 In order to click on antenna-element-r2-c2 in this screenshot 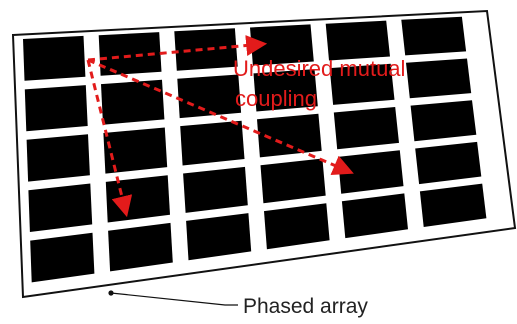, I will do `click(133, 102)`.